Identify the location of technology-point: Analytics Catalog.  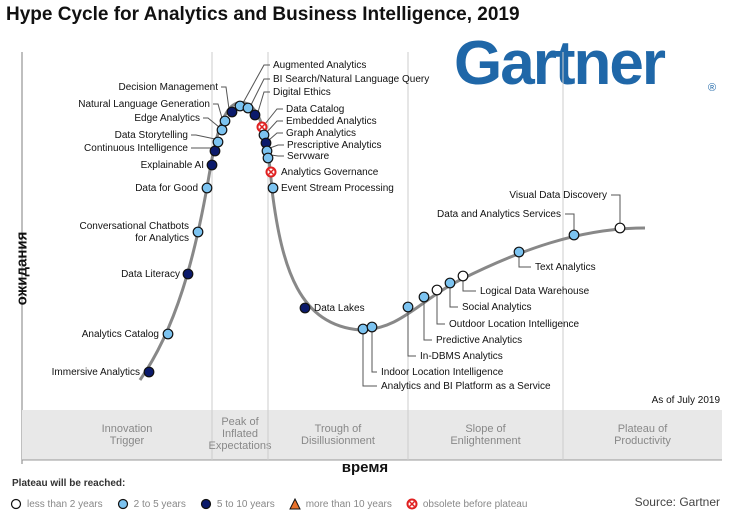
(128, 334).